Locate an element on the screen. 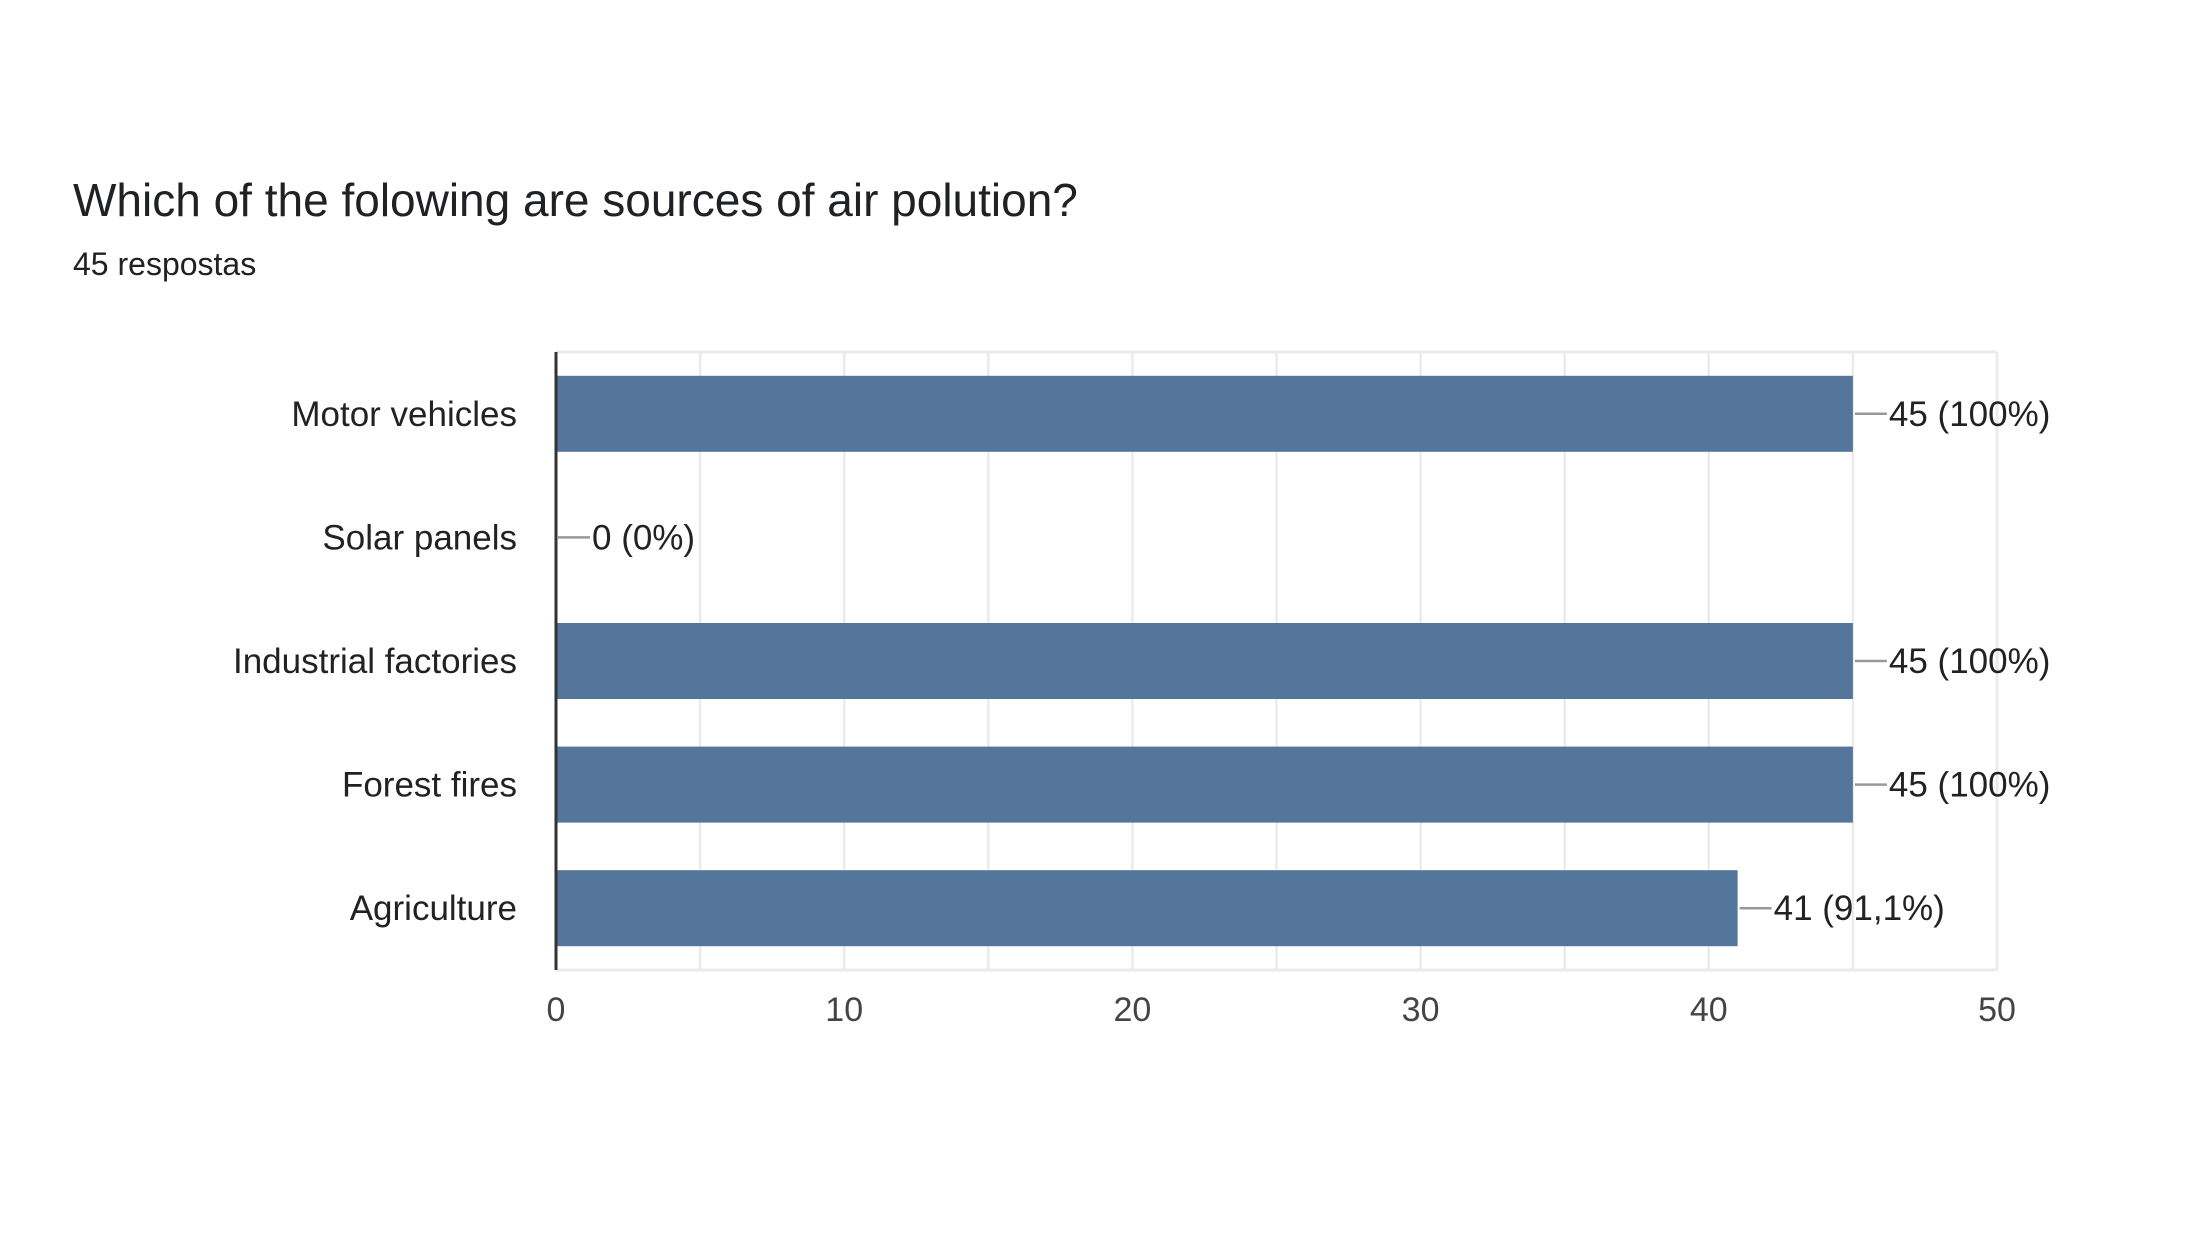  data-label: 0 (0%) is located at coordinates (643, 537).